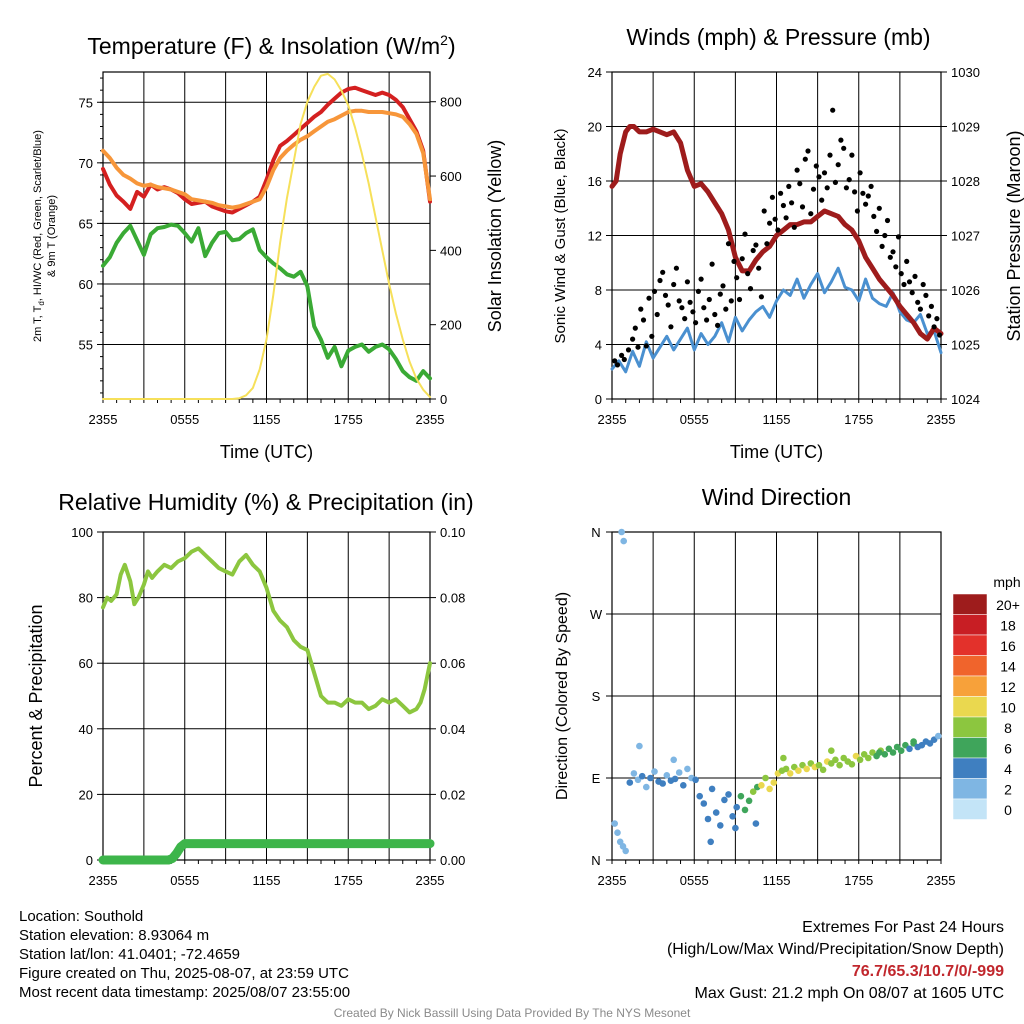  Describe the element at coordinates (266, 696) in the screenshot. I see `plot-border` at that location.